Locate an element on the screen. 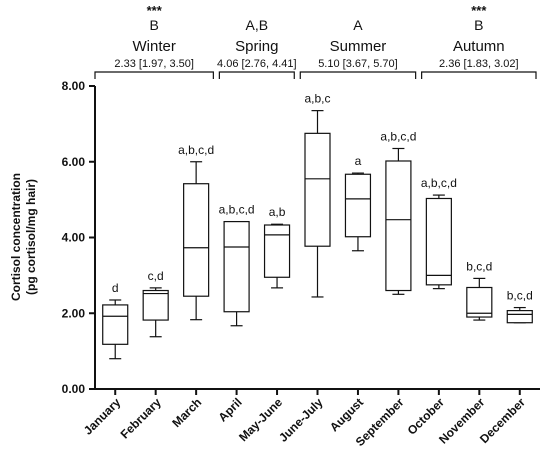 This screenshot has height=465, width=550. box-2: a,b,c,d is located at coordinates (196, 232).